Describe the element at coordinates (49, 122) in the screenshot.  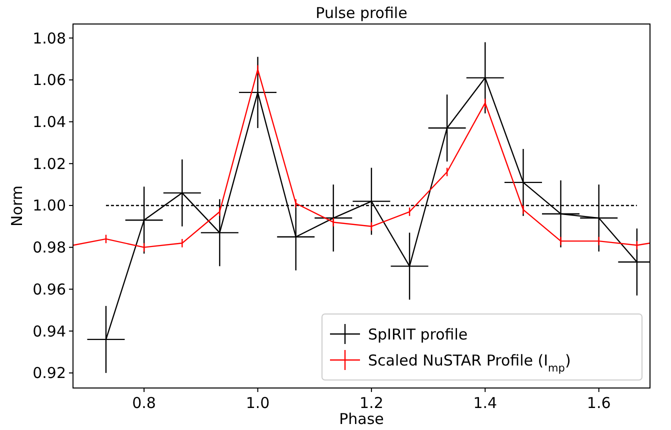
I see `y-tick-label: 1.04` at that location.